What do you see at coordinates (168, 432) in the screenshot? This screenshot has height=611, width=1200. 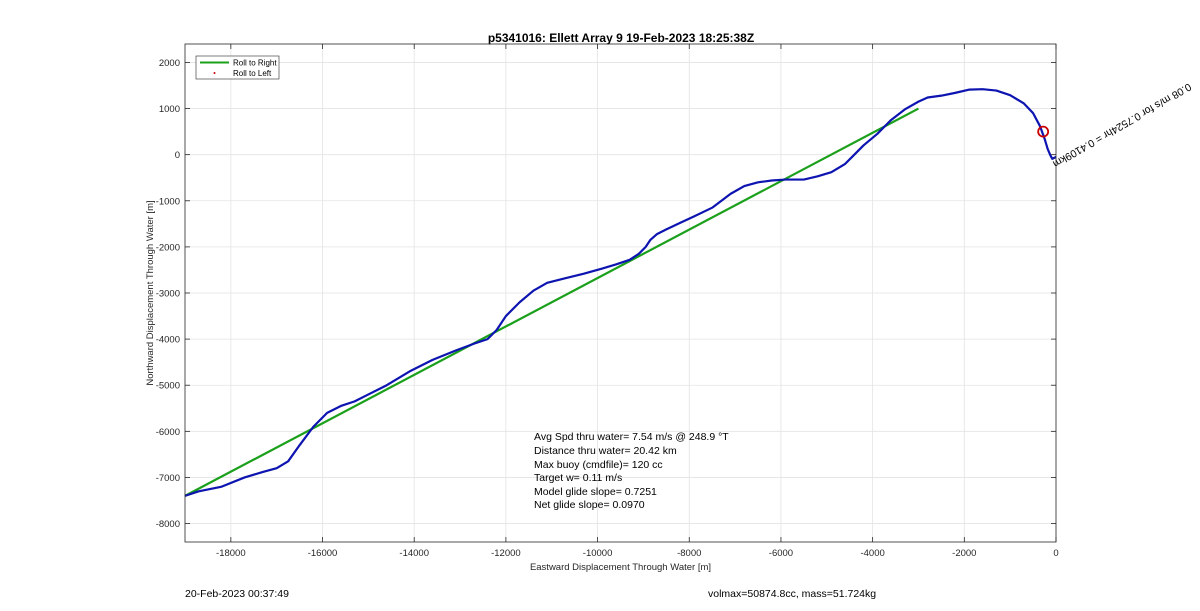 I see `y-tick-label: -6000` at bounding box center [168, 432].